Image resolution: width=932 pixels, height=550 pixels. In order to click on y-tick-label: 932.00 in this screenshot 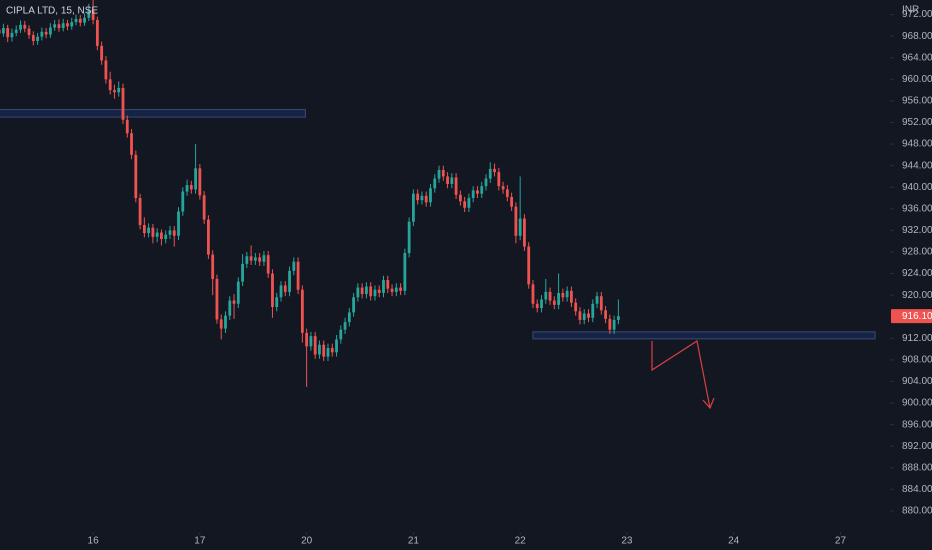, I will do `click(917, 230)`.